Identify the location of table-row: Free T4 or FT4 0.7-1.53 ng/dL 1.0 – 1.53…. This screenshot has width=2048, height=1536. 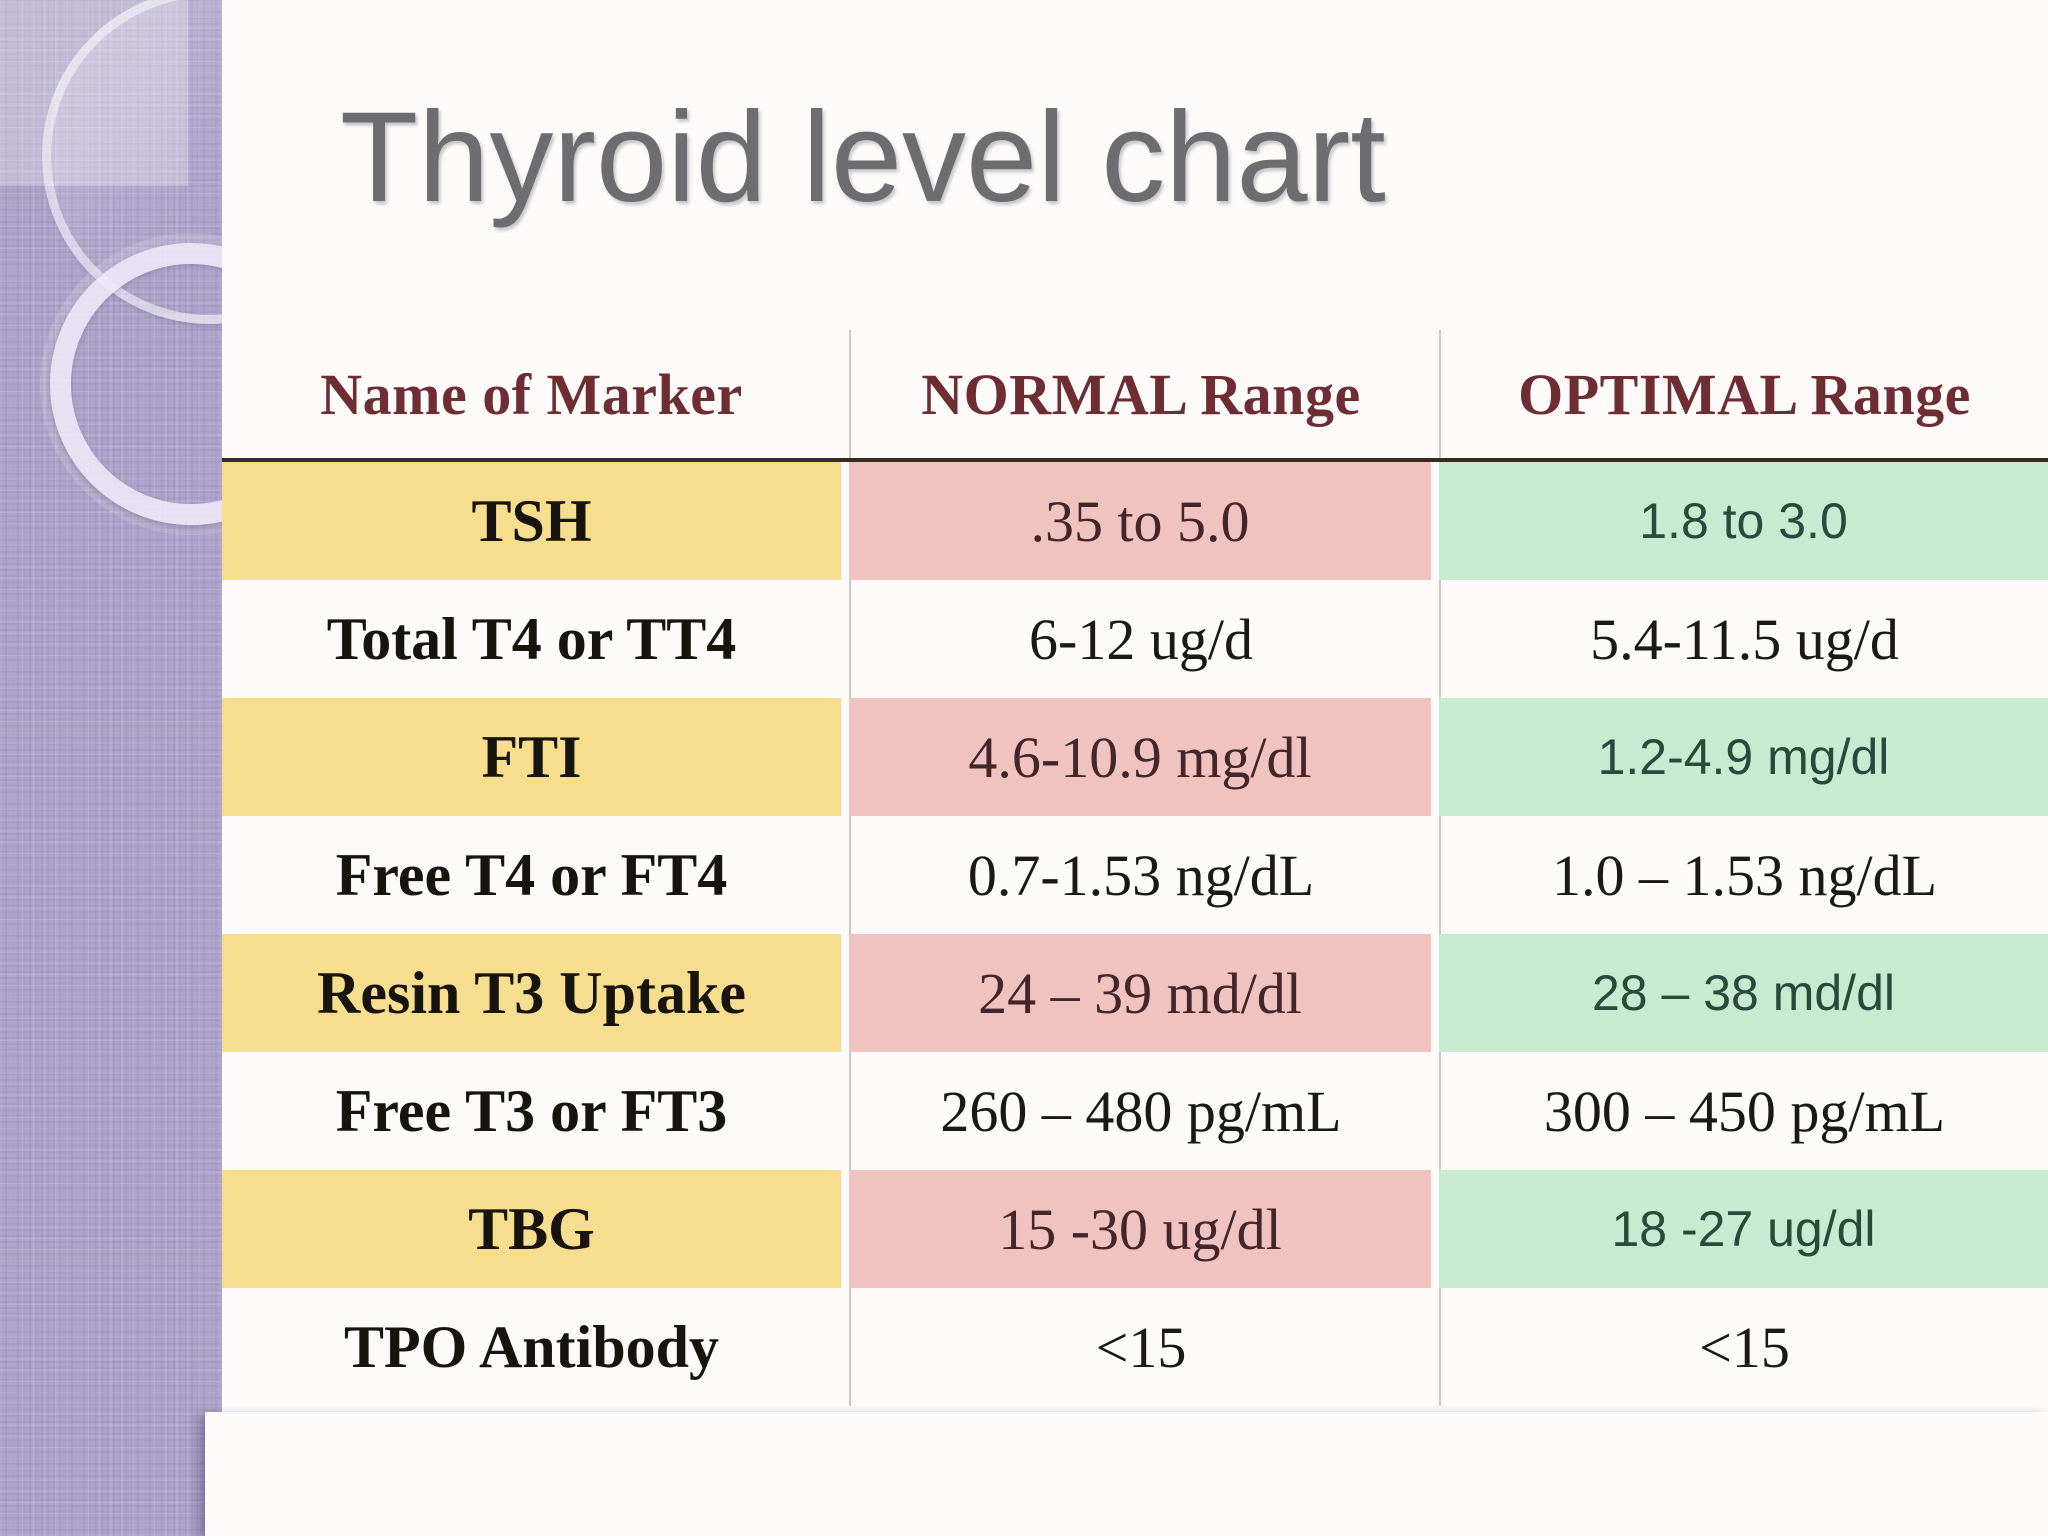
(1135, 875).